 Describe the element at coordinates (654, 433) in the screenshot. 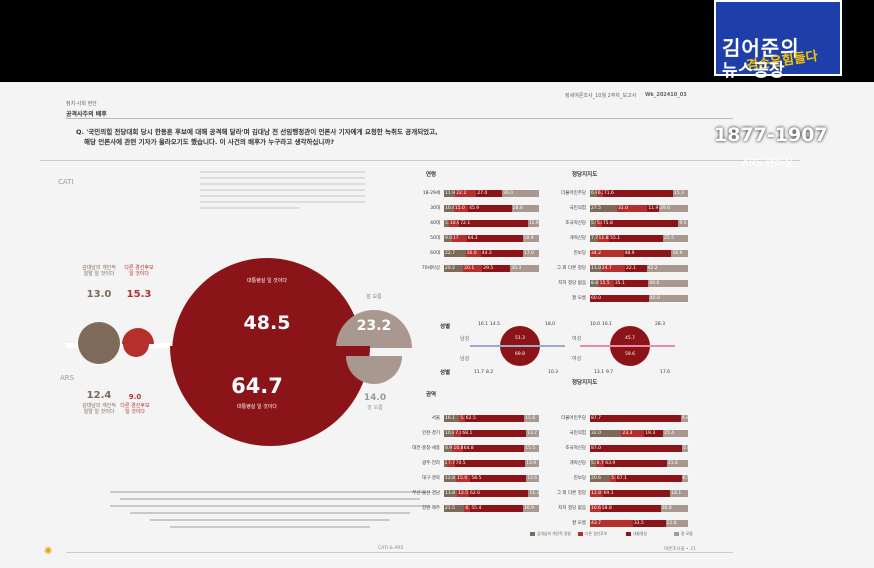

I see `party-ars-segment: 19.3` at that location.